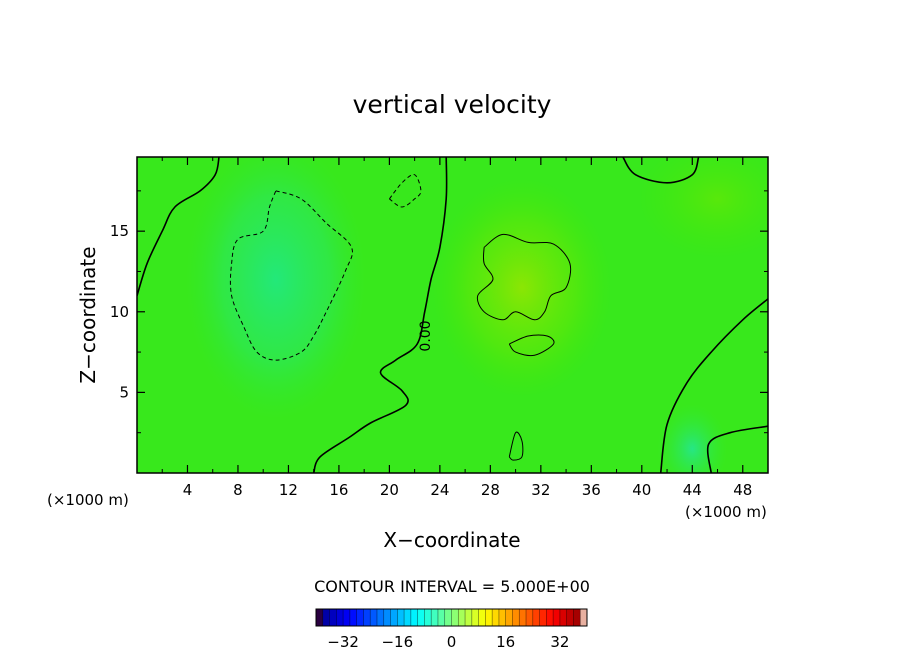 The image size is (904, 654). Describe the element at coordinates (452, 586) in the screenshot. I see `contour-interval-text: CONTOUR INTERVAL = 5.000E+00` at that location.